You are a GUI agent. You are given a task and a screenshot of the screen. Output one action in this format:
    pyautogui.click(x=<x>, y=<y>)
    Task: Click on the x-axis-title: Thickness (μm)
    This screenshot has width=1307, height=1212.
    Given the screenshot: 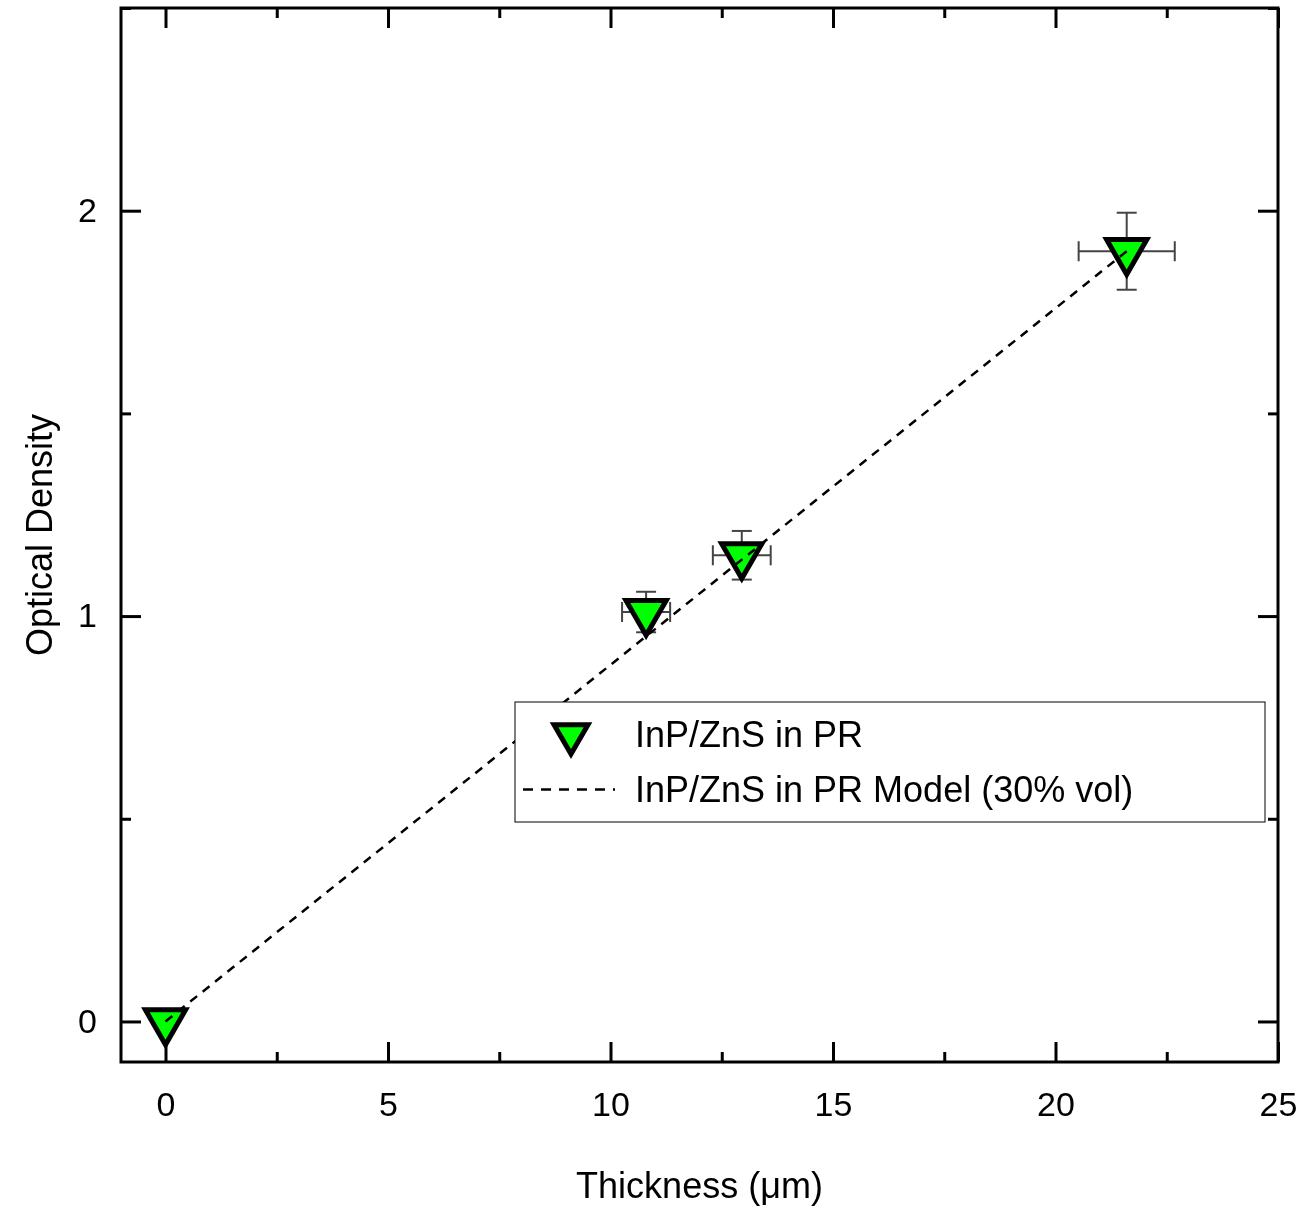 What is the action you would take?
    pyautogui.click(x=699, y=1185)
    